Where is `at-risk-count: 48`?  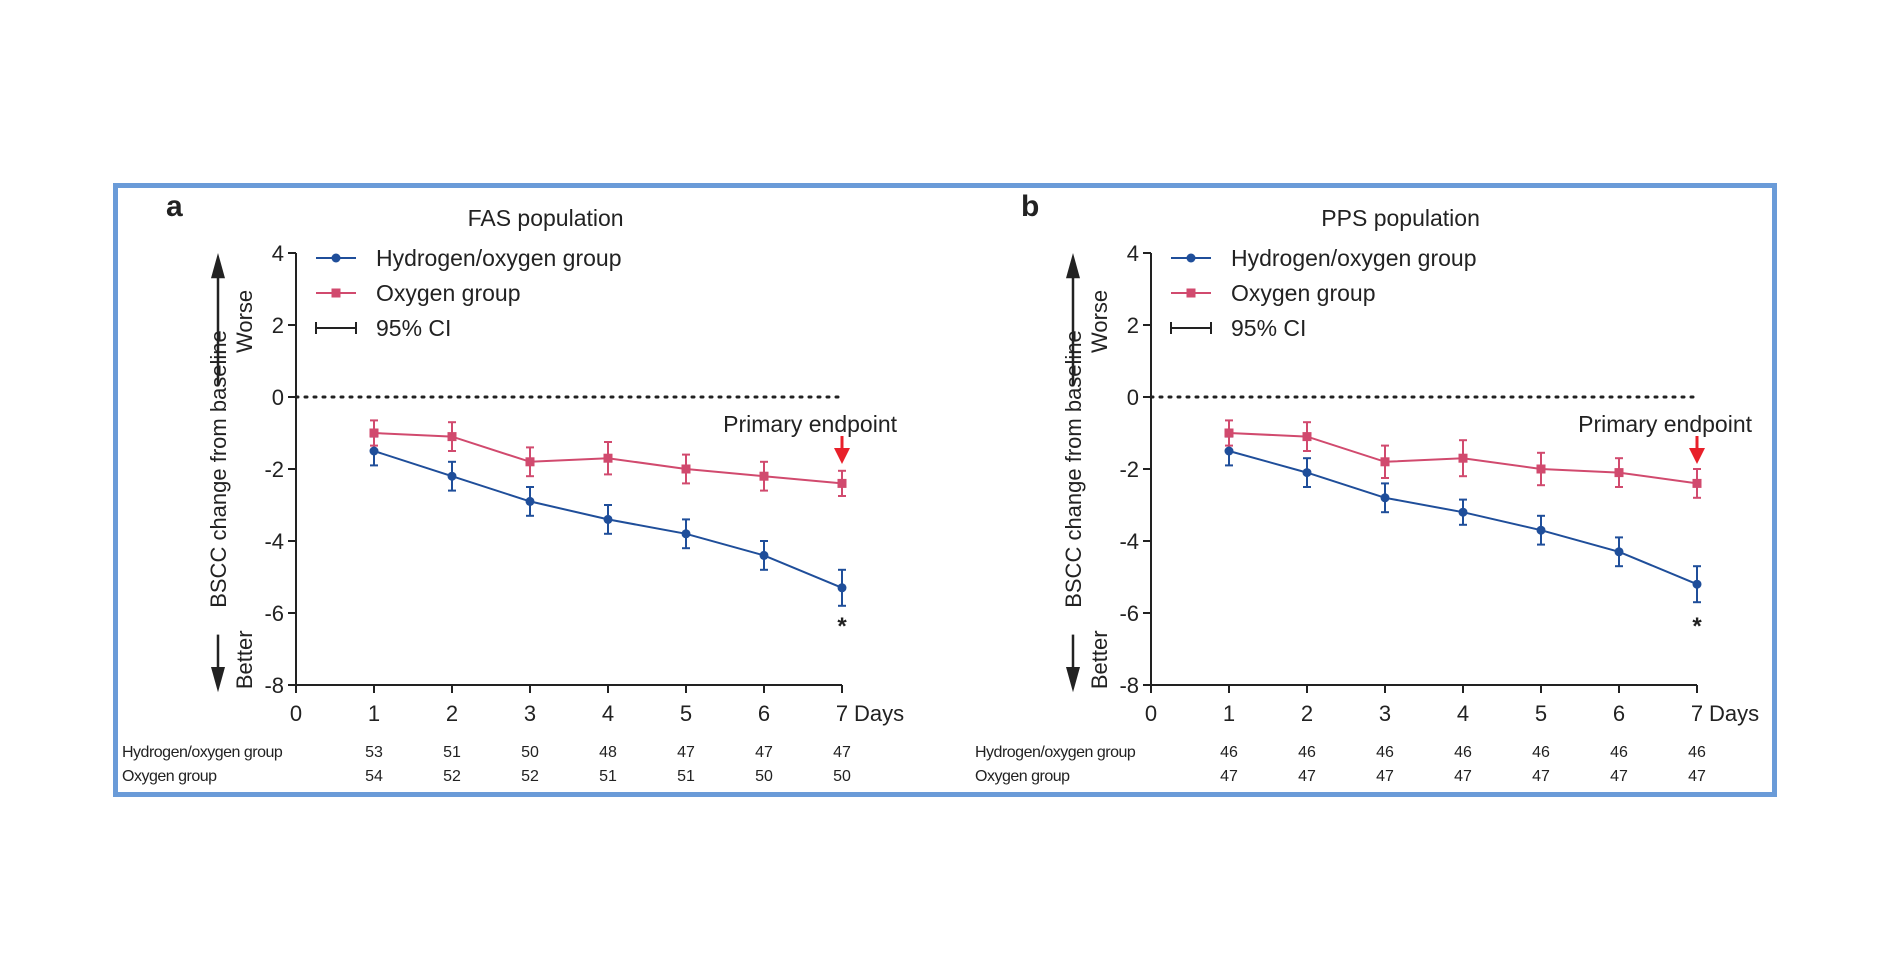
at-risk-count: 48 is located at coordinates (608, 752).